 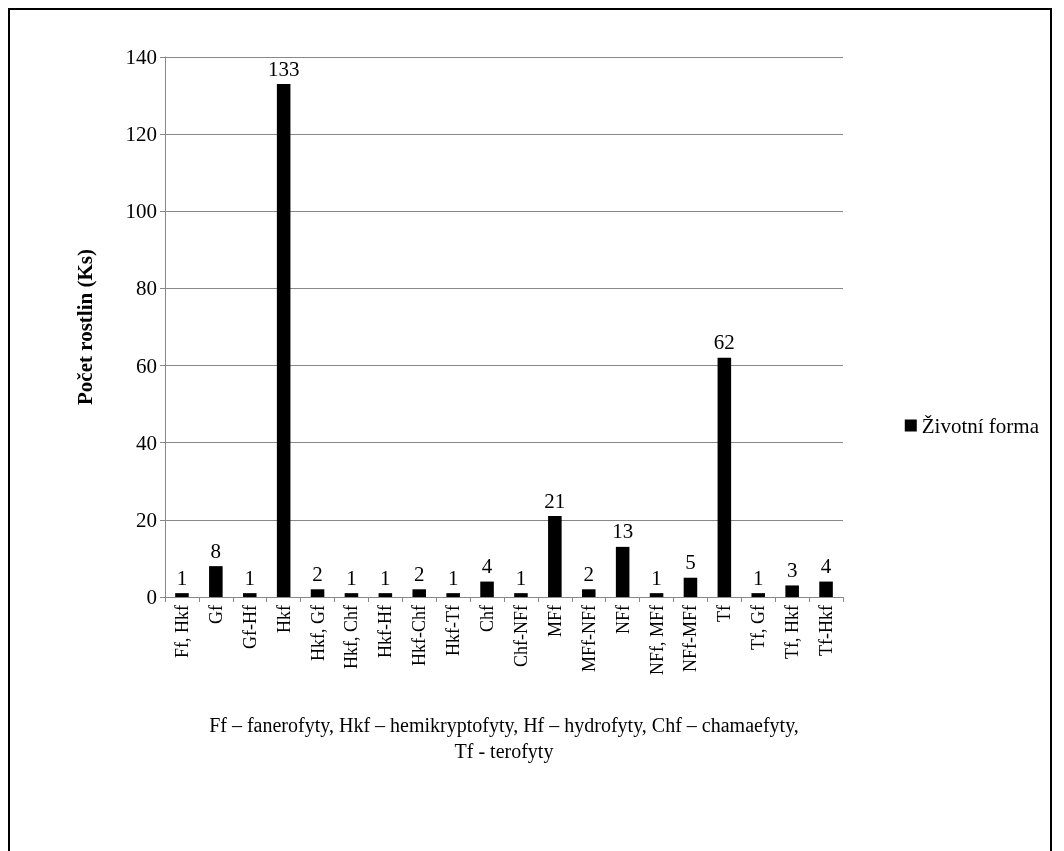 I want to click on x-tick-label: NFf, MFf, so click(x=656, y=640).